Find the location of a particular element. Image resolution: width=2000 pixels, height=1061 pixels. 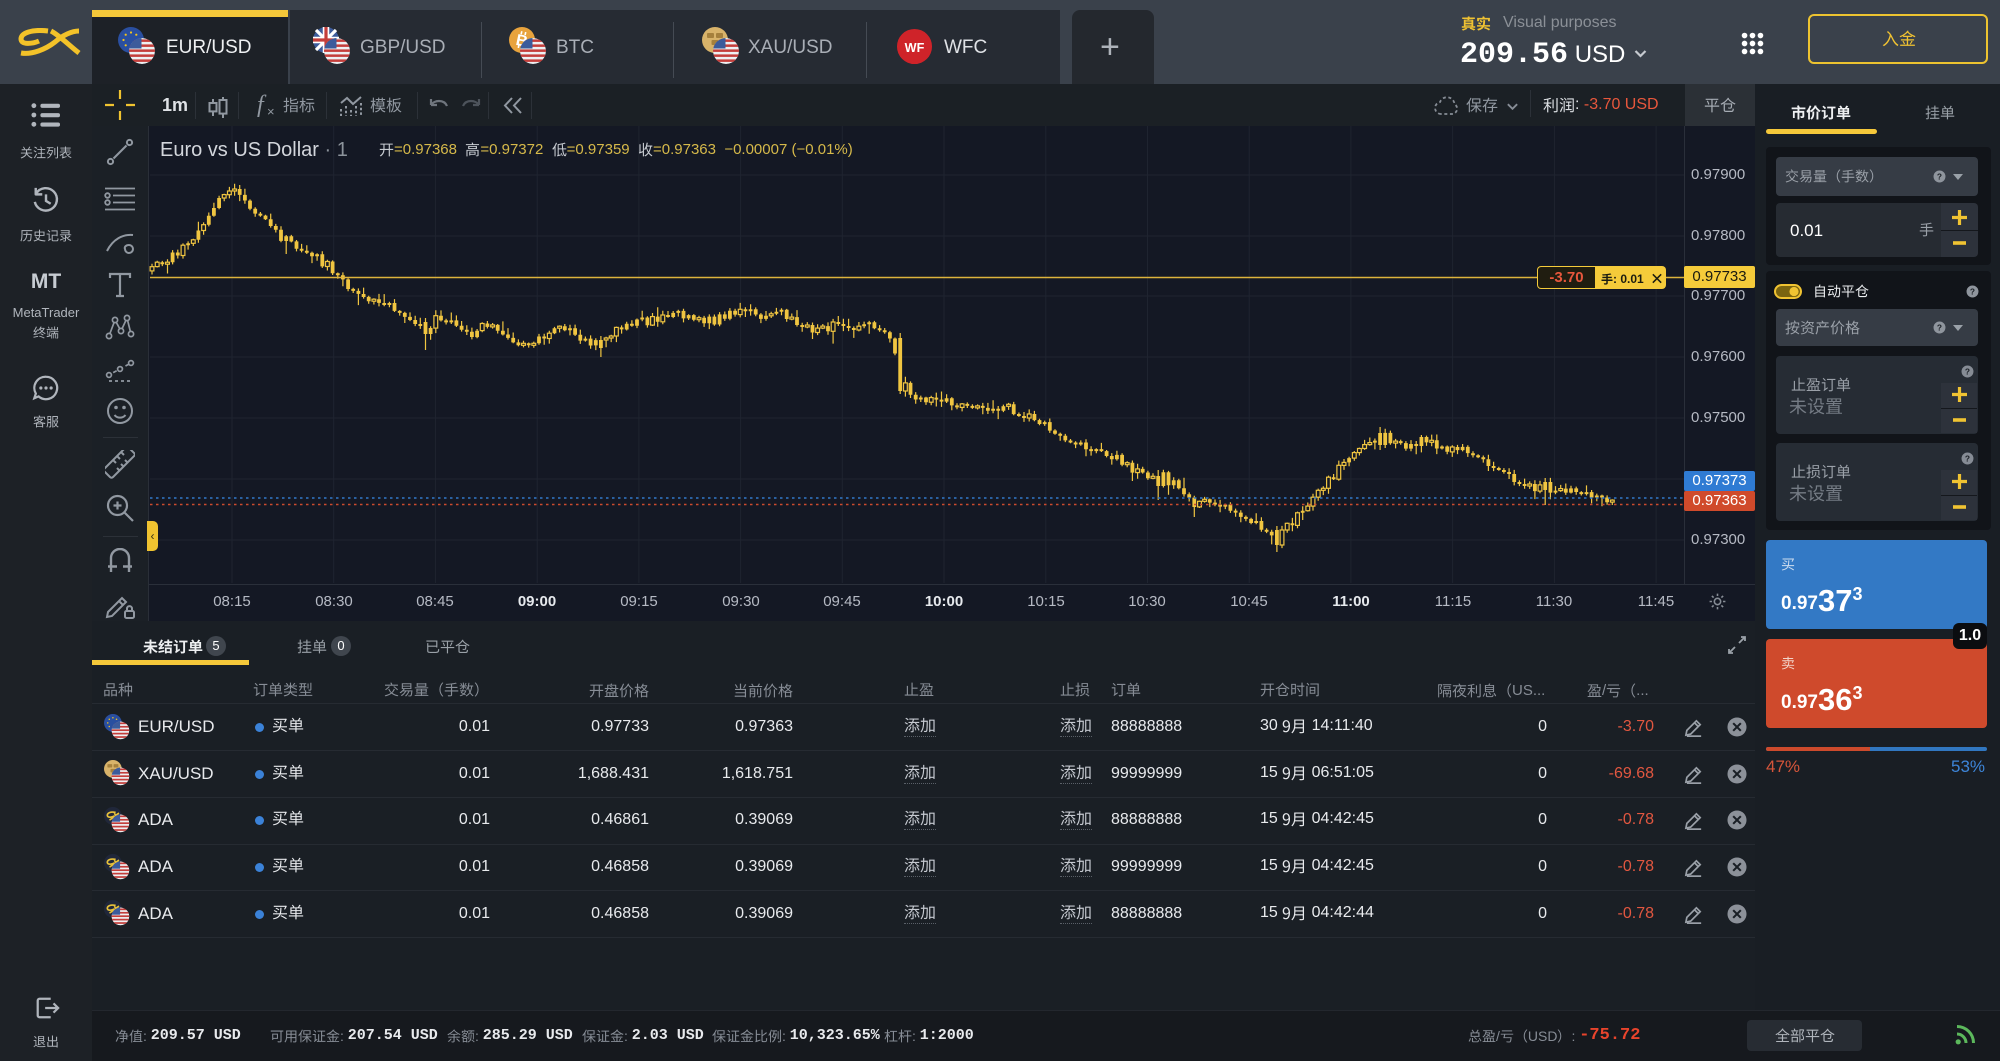

svg-text: WF is located at coordinates (915, 48).